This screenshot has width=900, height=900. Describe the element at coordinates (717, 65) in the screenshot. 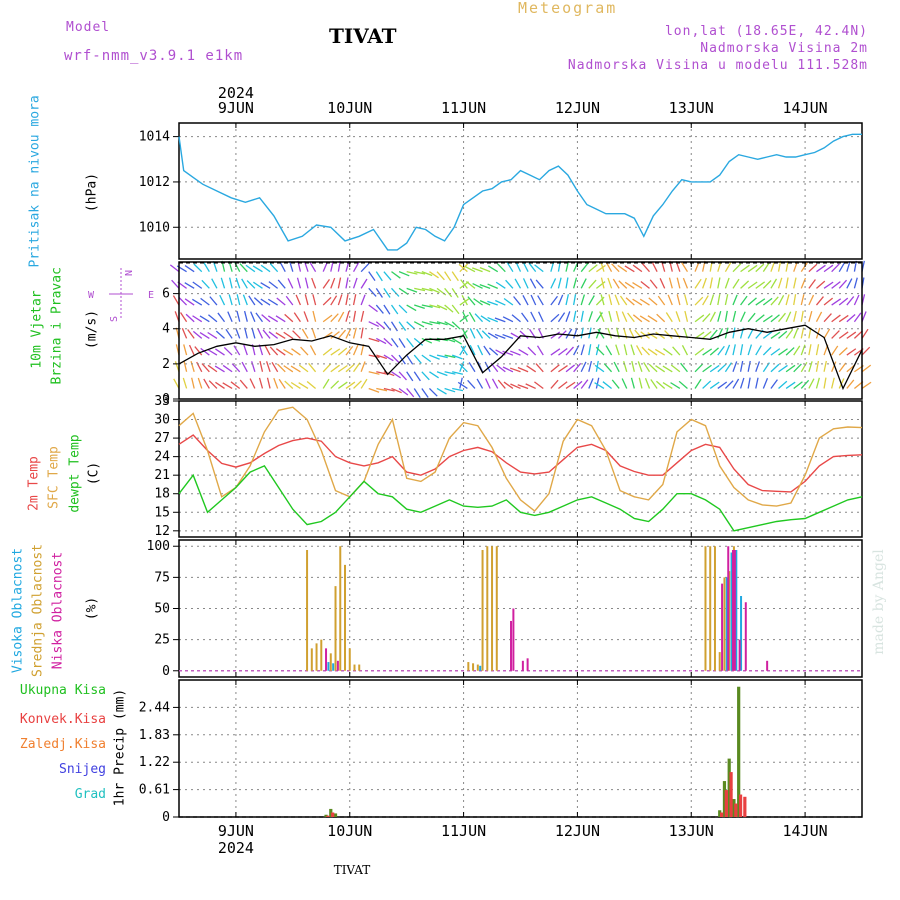

I see `model-altitude-label: Nadmorska Visina u modelu 111.528m` at that location.